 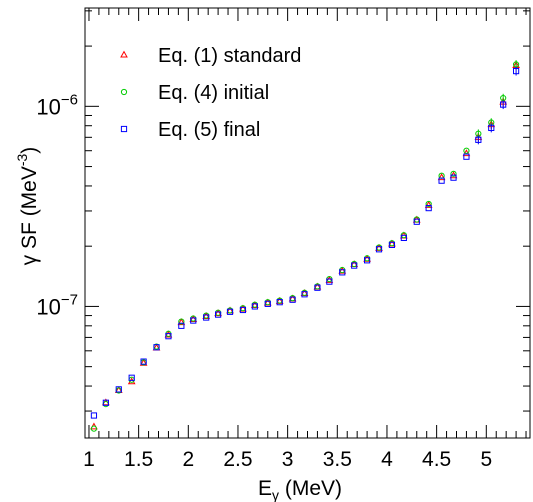 What do you see at coordinates (138, 459) in the screenshot?
I see `x-tick-label: 1.5` at bounding box center [138, 459].